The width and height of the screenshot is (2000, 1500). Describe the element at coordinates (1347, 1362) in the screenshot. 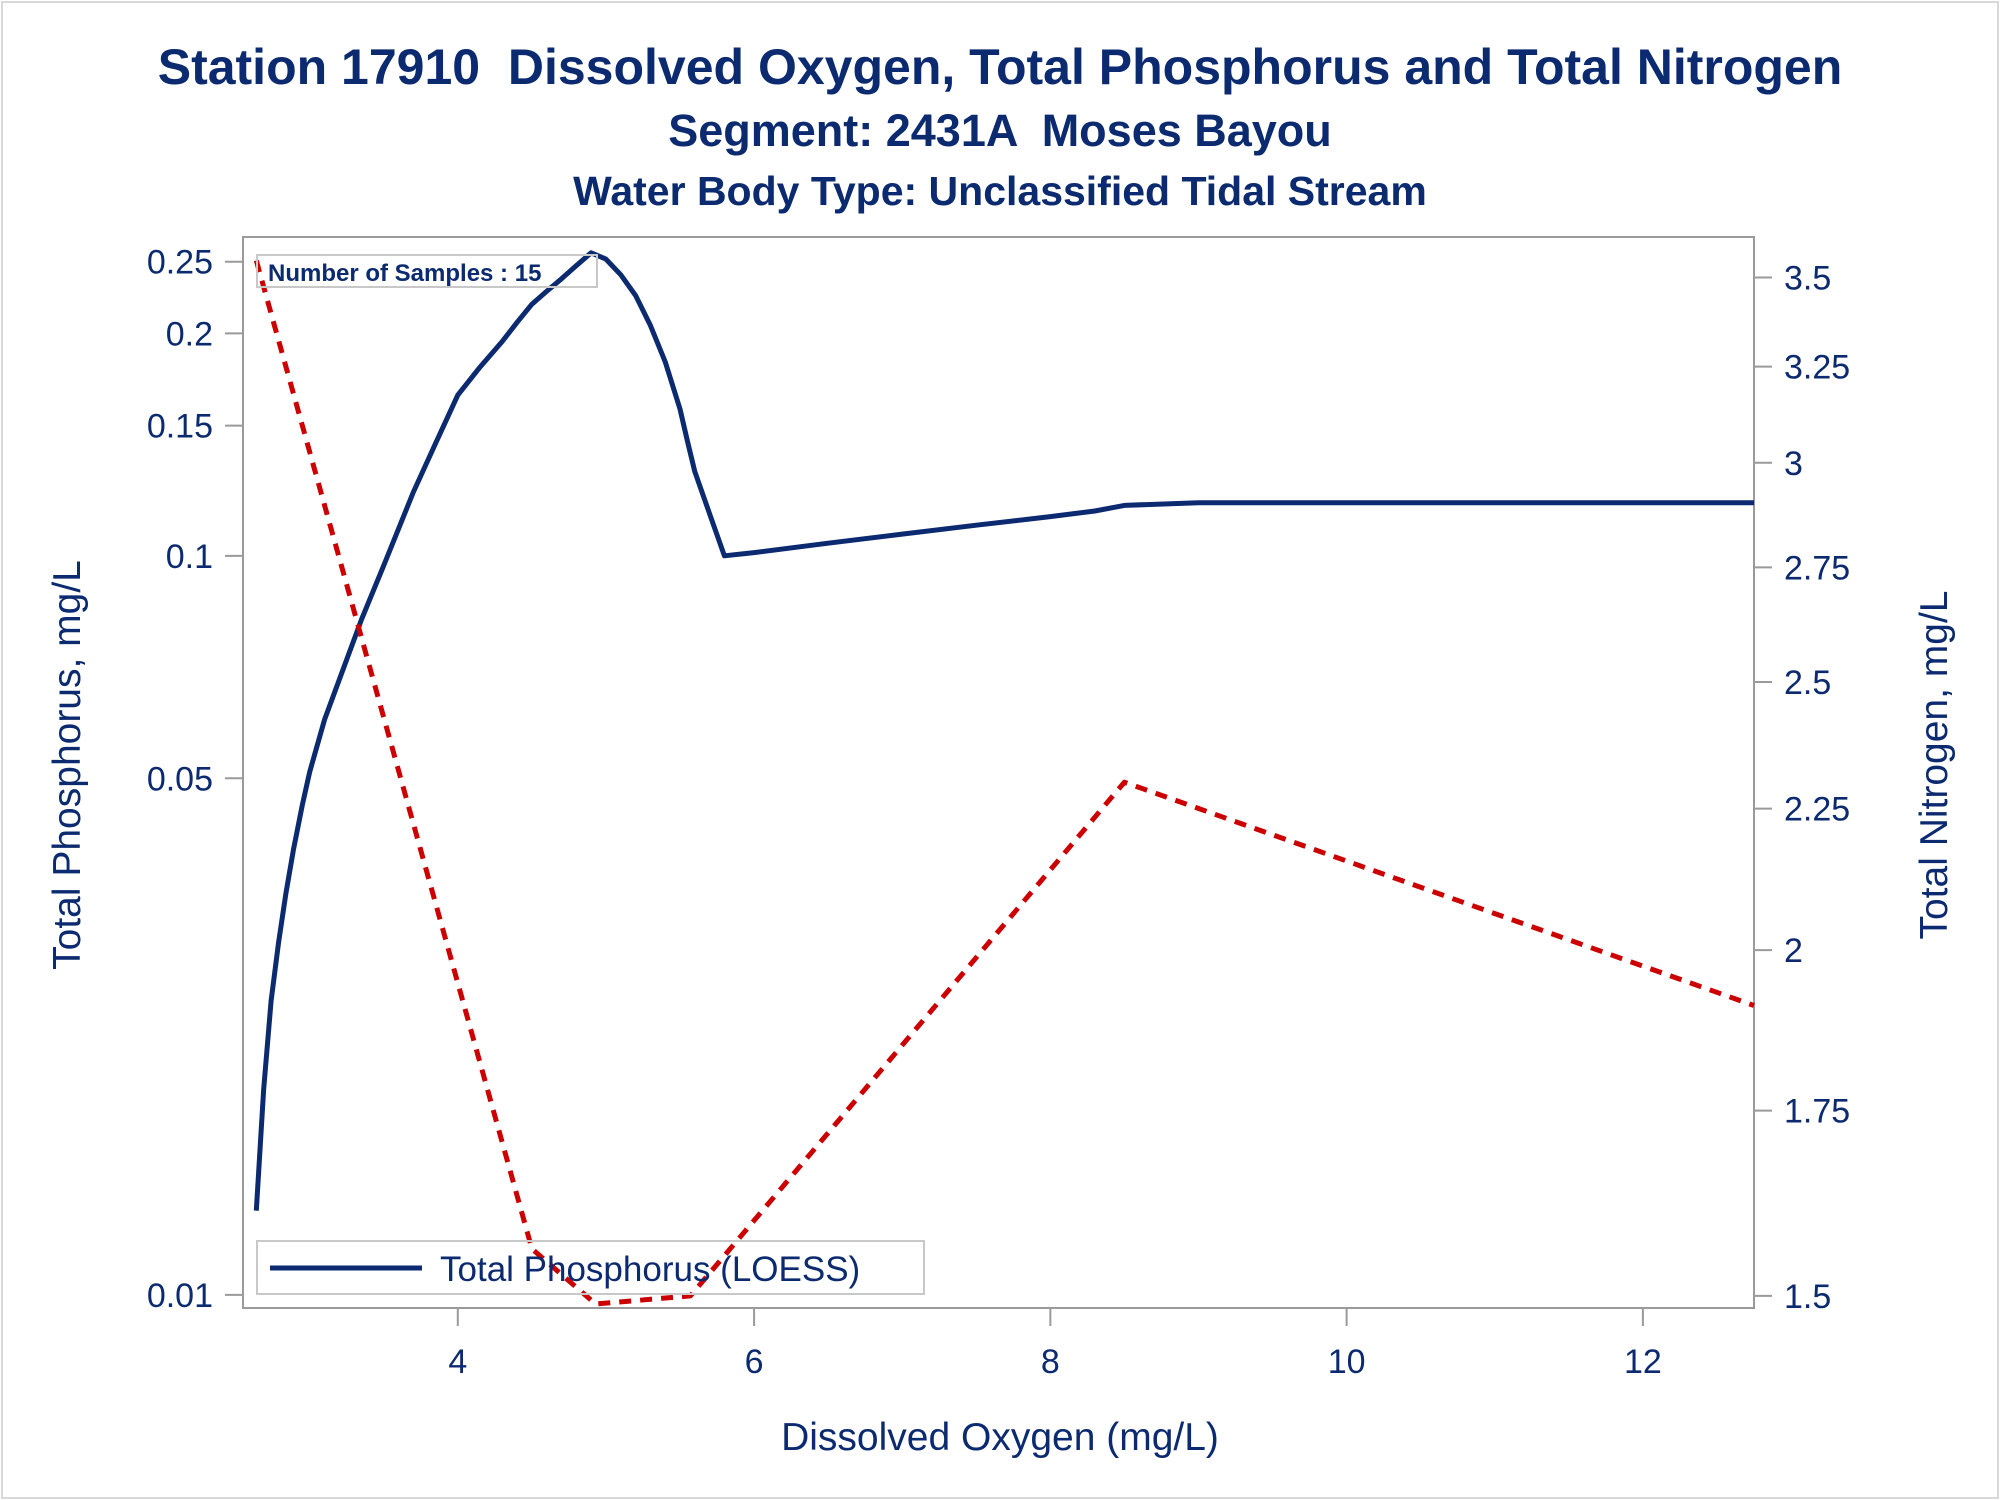

I see `x-tick-label: 10` at that location.